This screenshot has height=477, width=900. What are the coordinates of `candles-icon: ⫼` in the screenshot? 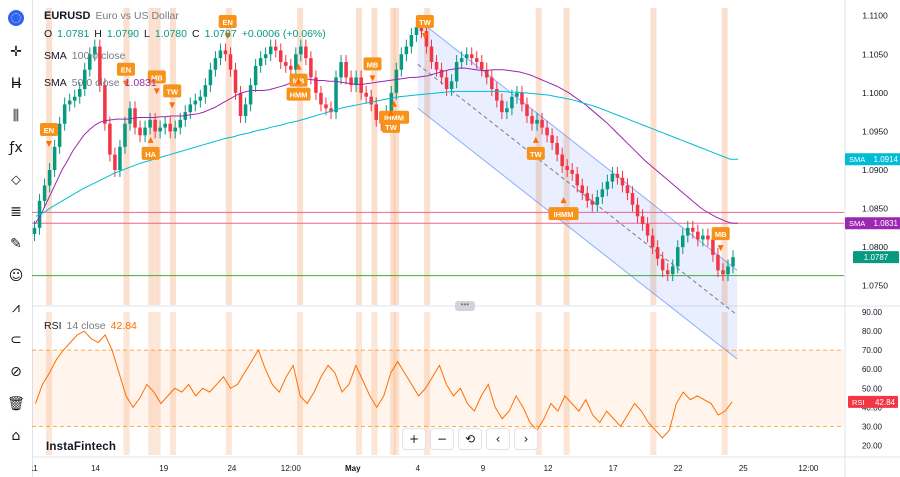 It's located at (16, 116).